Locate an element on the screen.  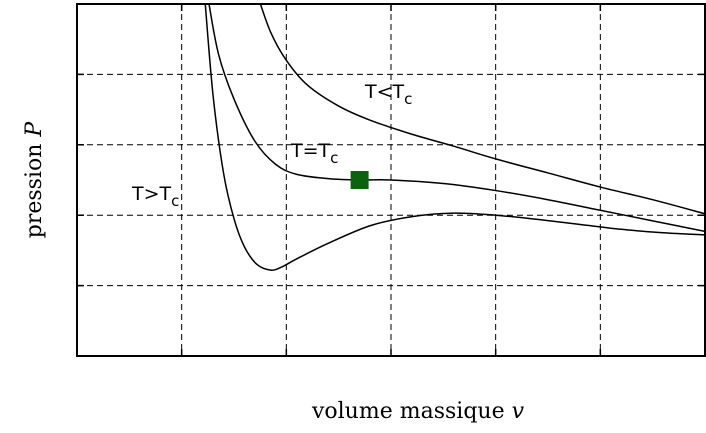
y-axis-title-text: pression is located at coordinates (34, 191).